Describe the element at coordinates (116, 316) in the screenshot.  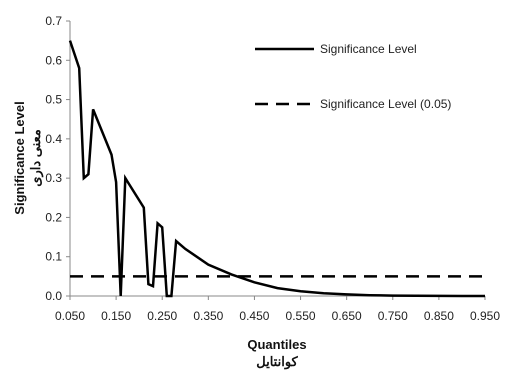
I see `x-tick-label: 0.150` at that location.